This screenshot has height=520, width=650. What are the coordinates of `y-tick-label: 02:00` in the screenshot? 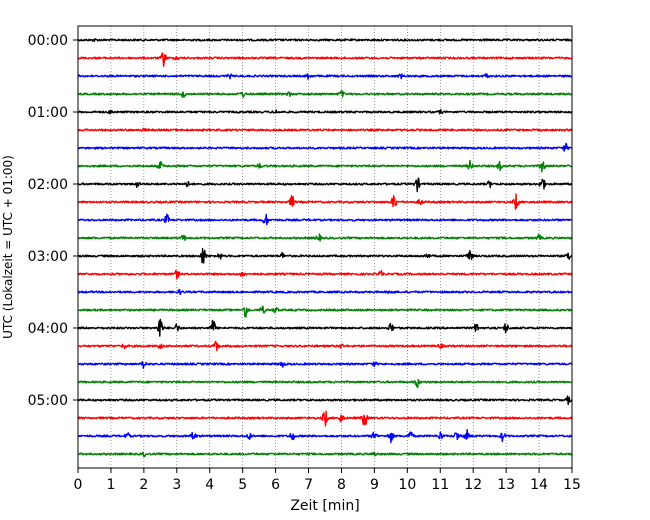 It's located at (48, 185).